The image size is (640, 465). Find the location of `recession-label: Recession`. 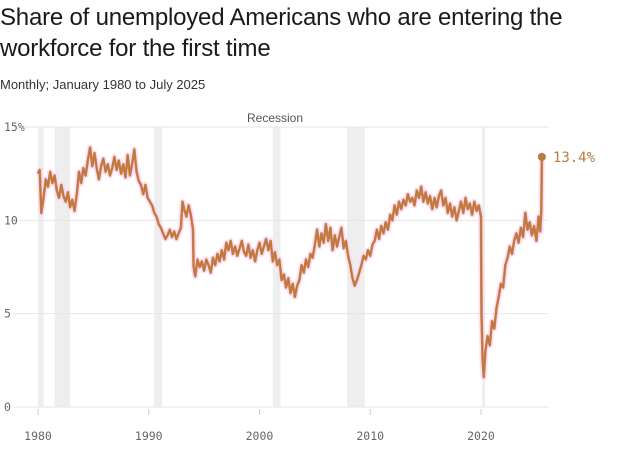

recession-label: Recession is located at coordinates (275, 118).